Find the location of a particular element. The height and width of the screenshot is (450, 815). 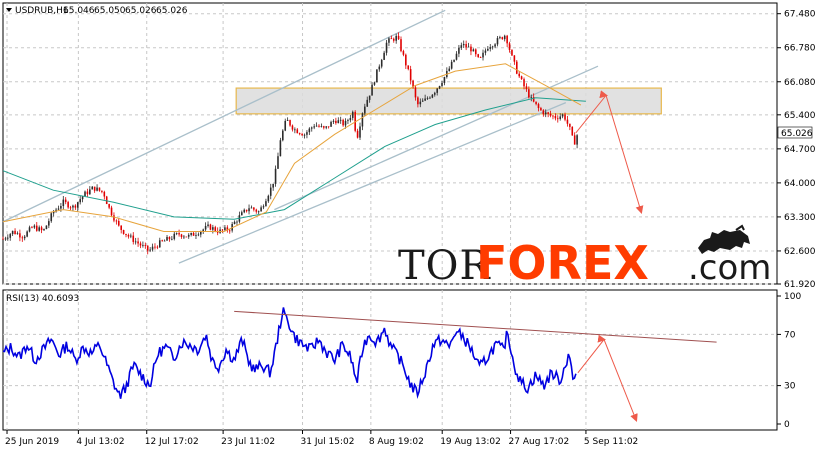

price-tick-label: 65.400 is located at coordinates (799, 116).